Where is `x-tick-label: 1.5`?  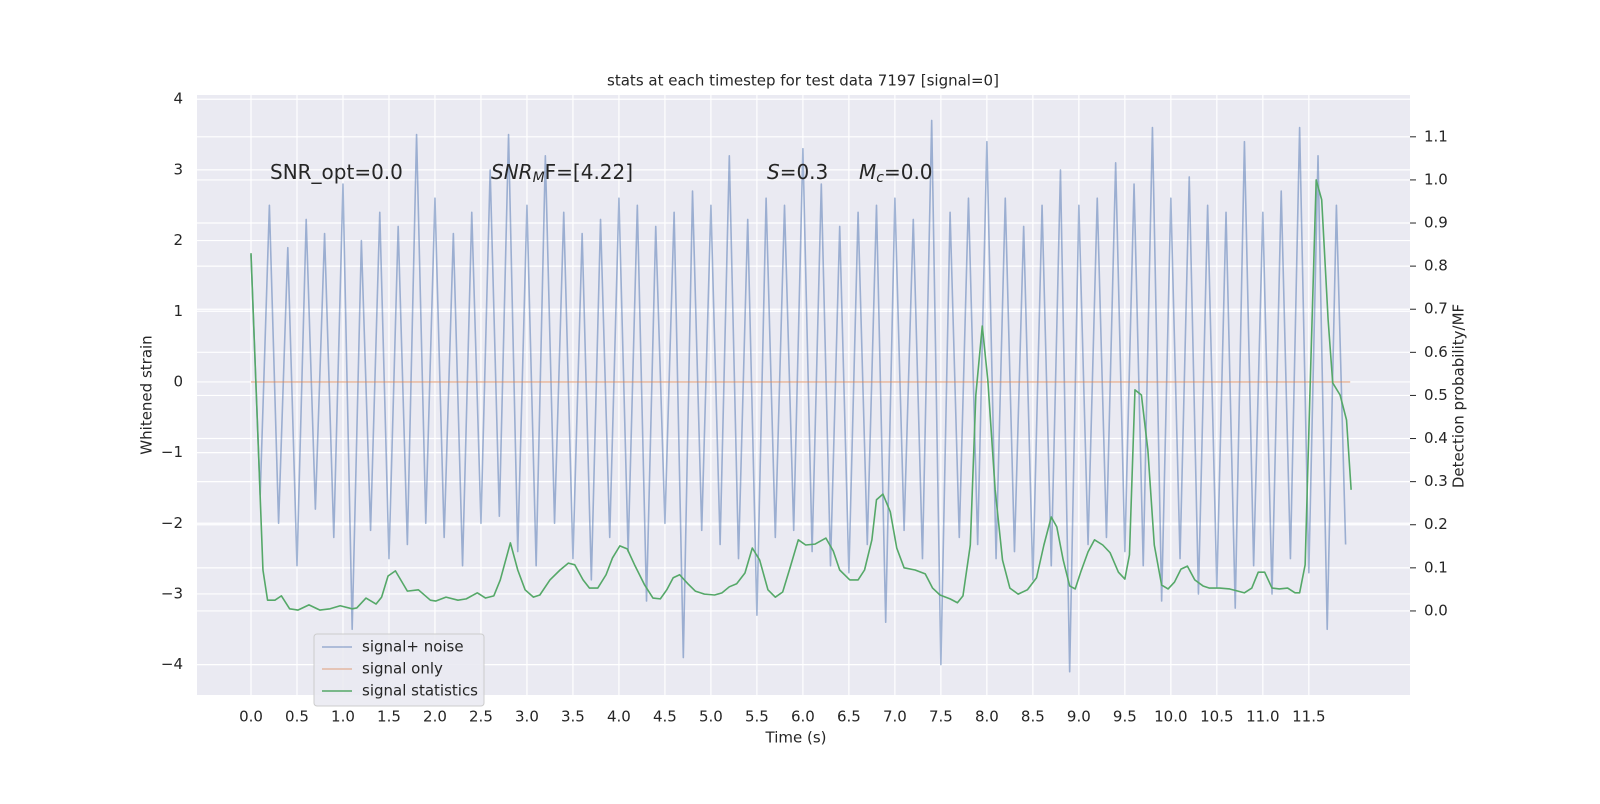
x-tick-label: 1.5 is located at coordinates (389, 717).